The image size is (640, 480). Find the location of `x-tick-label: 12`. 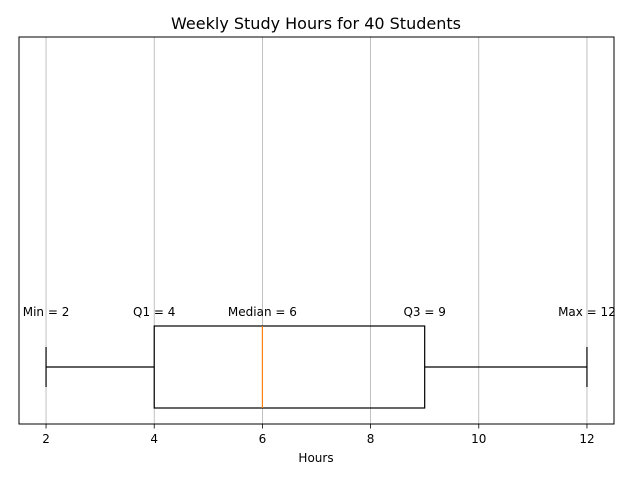

x-tick-label: 12 is located at coordinates (586, 439).